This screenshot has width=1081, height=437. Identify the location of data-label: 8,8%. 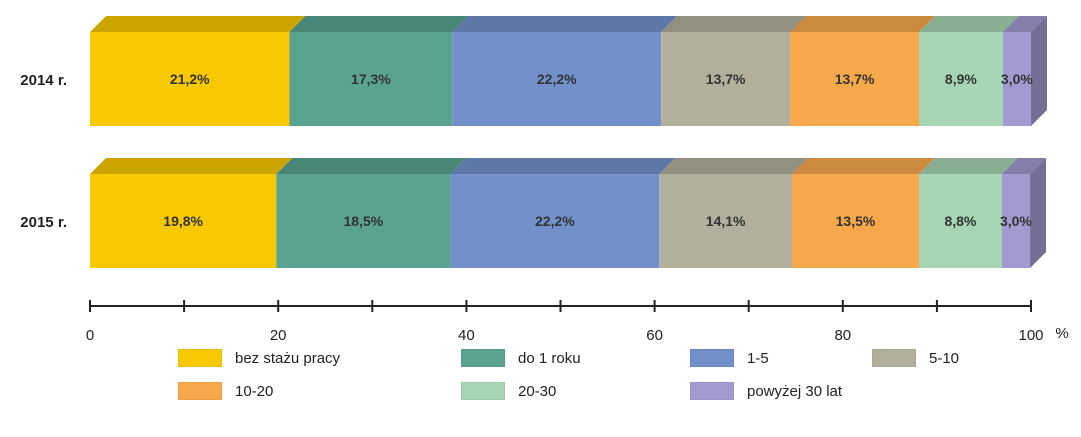
(960, 221).